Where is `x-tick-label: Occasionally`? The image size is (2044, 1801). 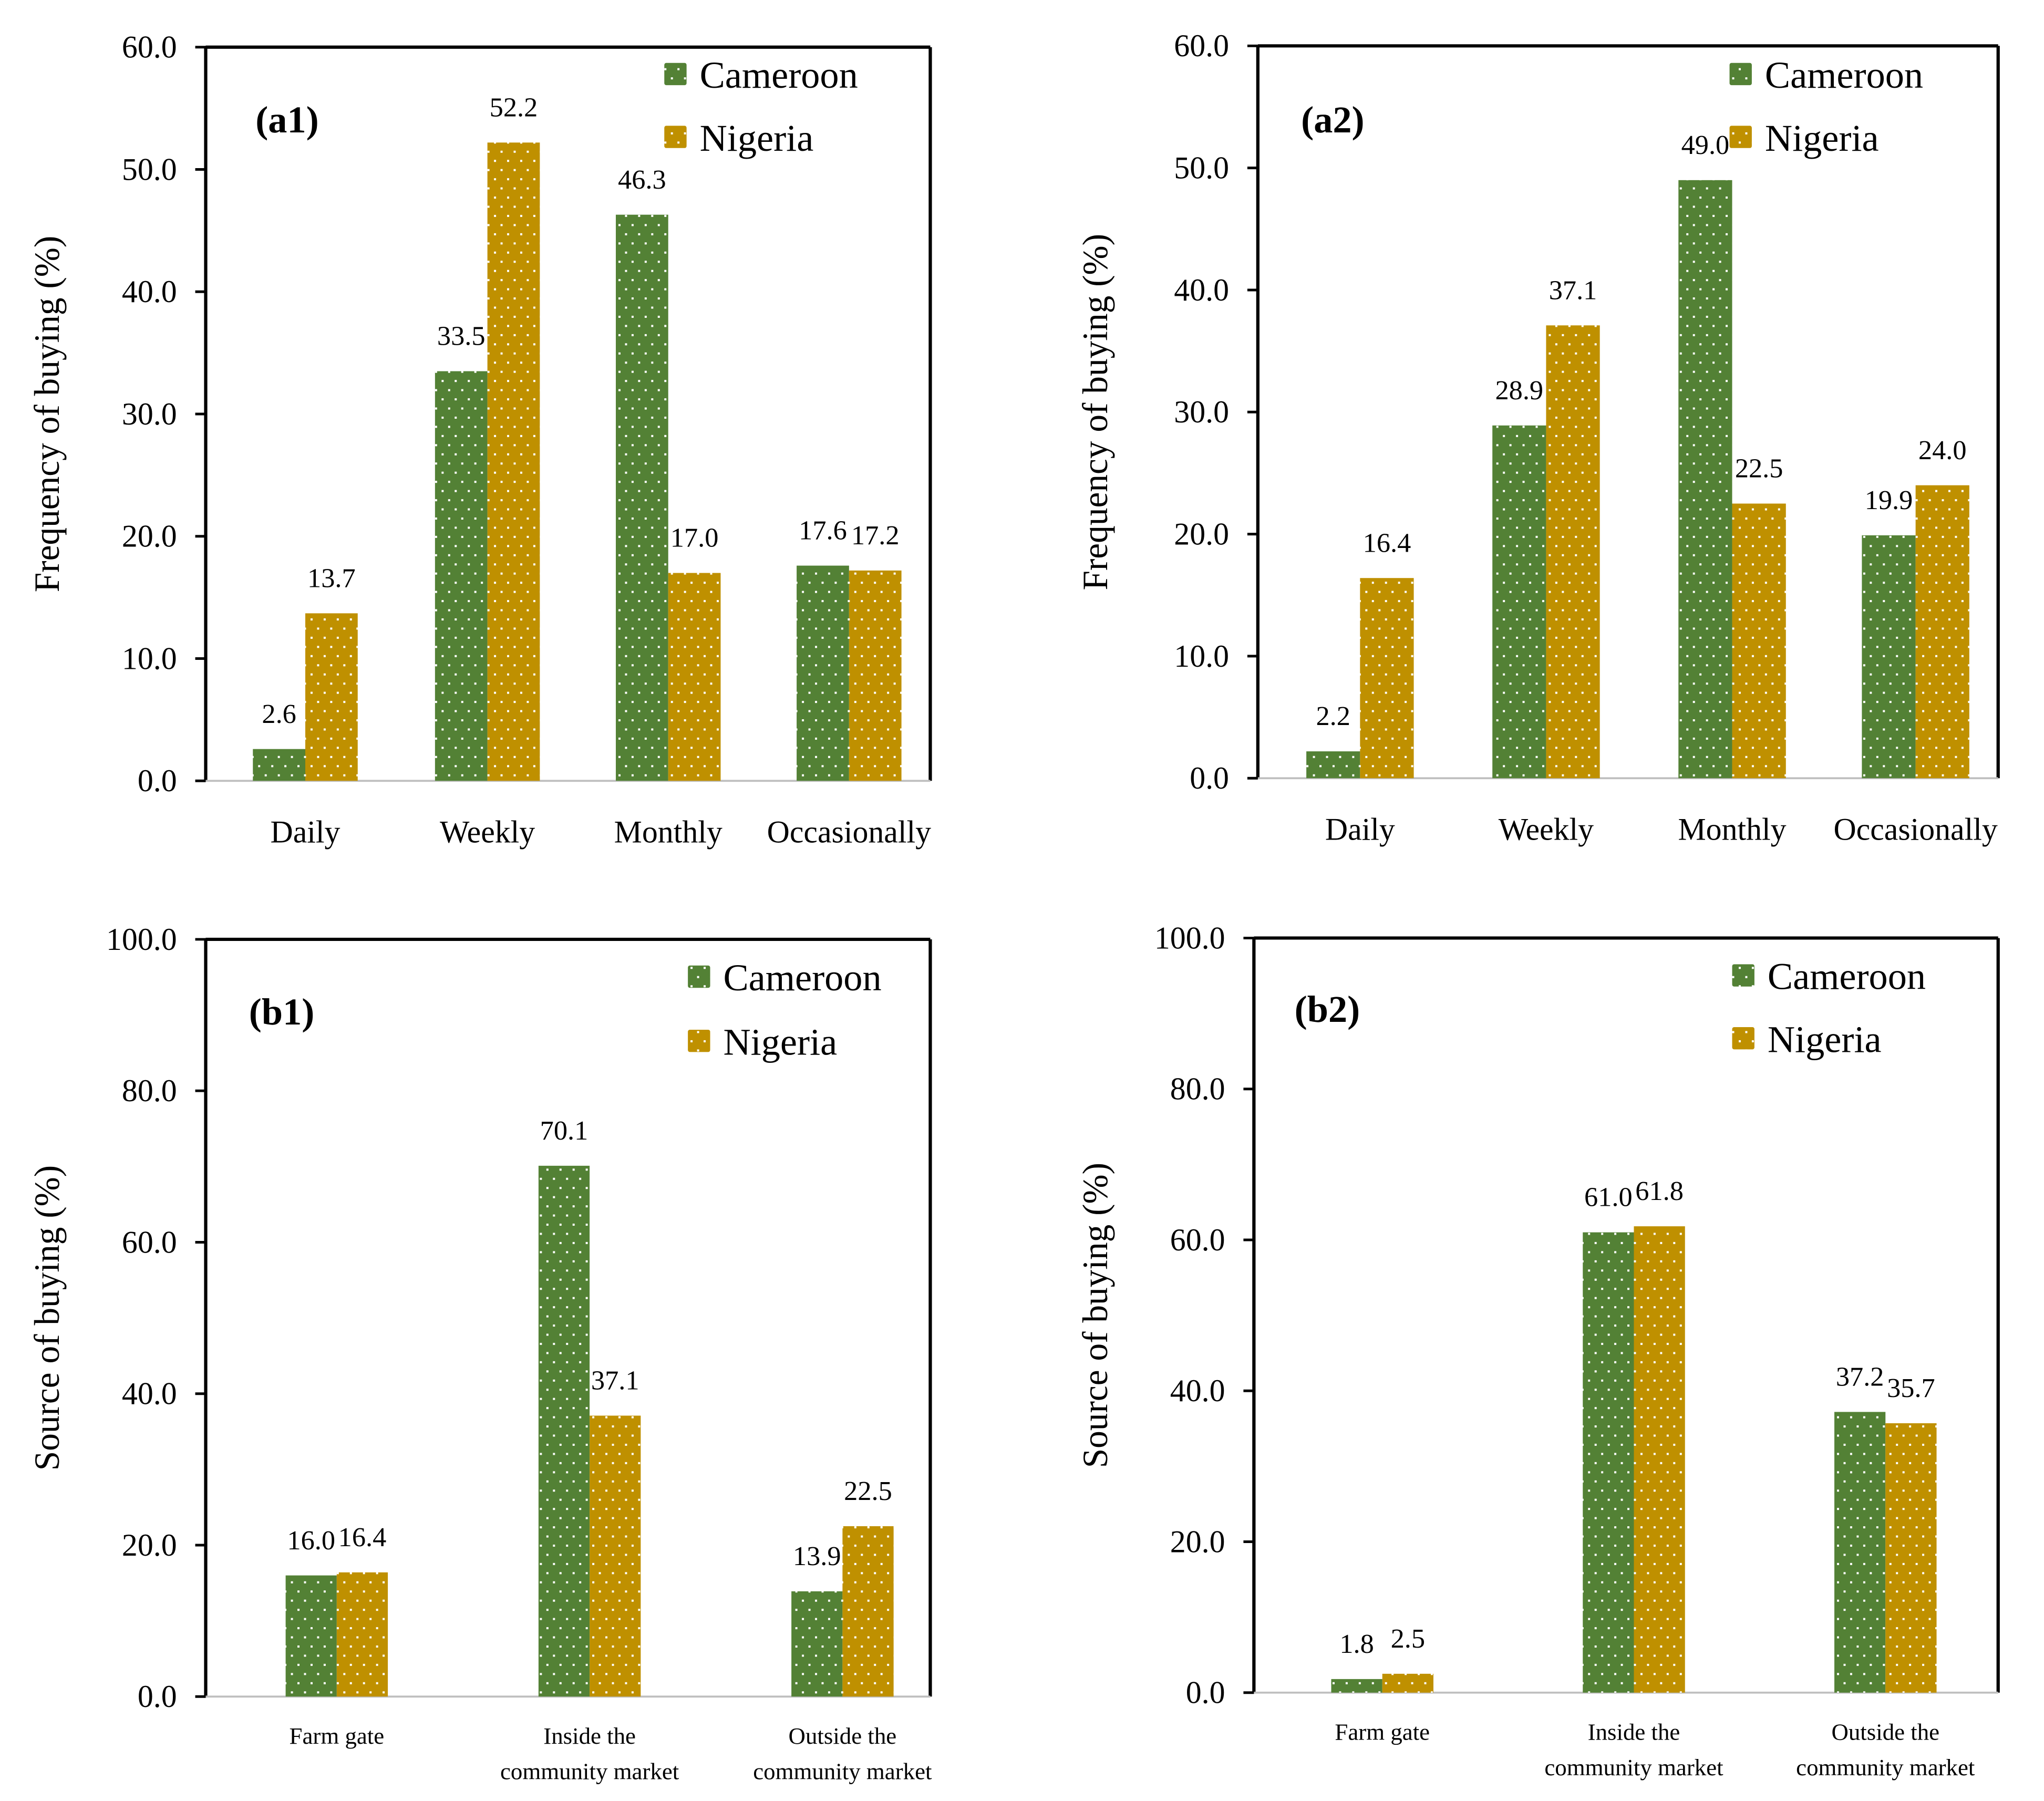
x-tick-label: Occasionally is located at coordinates (849, 832).